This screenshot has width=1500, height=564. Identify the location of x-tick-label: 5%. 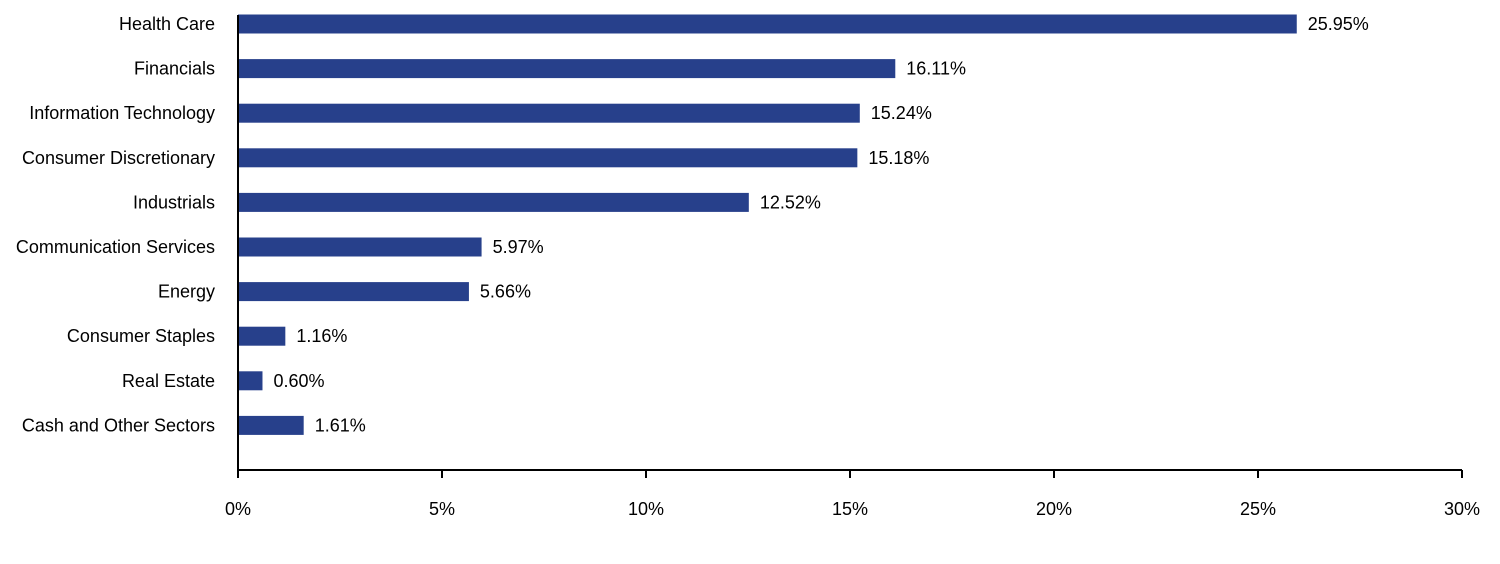
(442, 509).